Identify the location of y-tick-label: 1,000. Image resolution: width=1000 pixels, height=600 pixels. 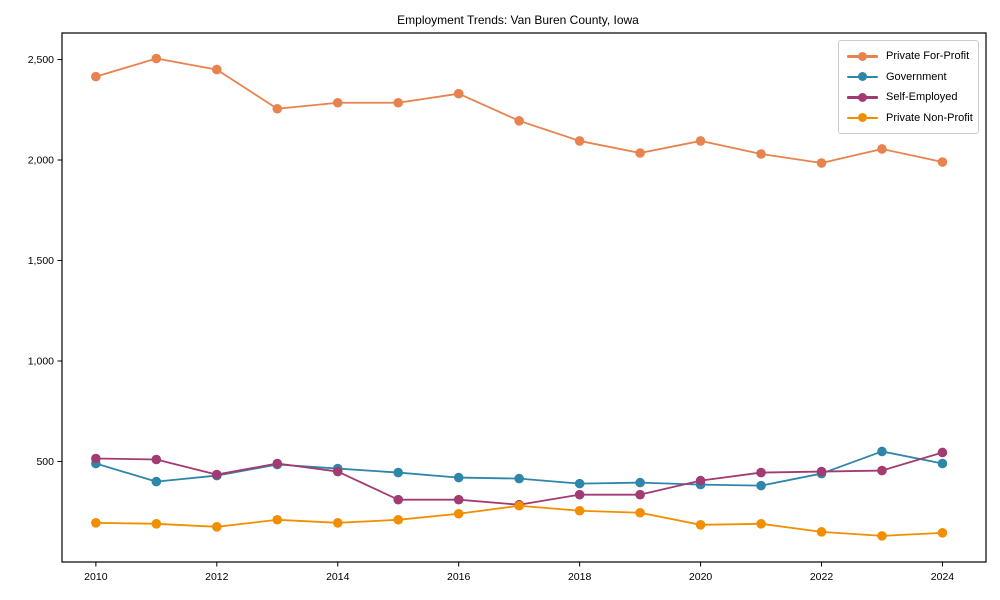
(41, 362).